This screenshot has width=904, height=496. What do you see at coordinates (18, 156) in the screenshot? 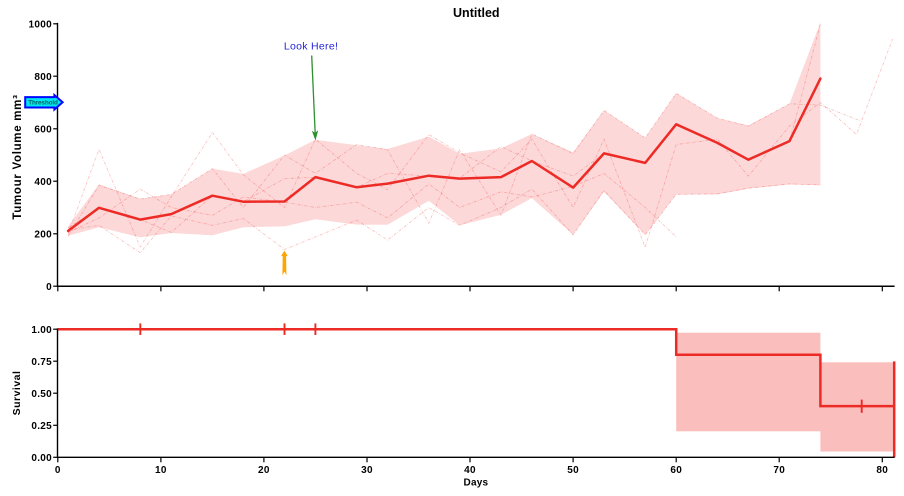
I see `svg-text: Tumour Volume mm³` at bounding box center [18, 156].